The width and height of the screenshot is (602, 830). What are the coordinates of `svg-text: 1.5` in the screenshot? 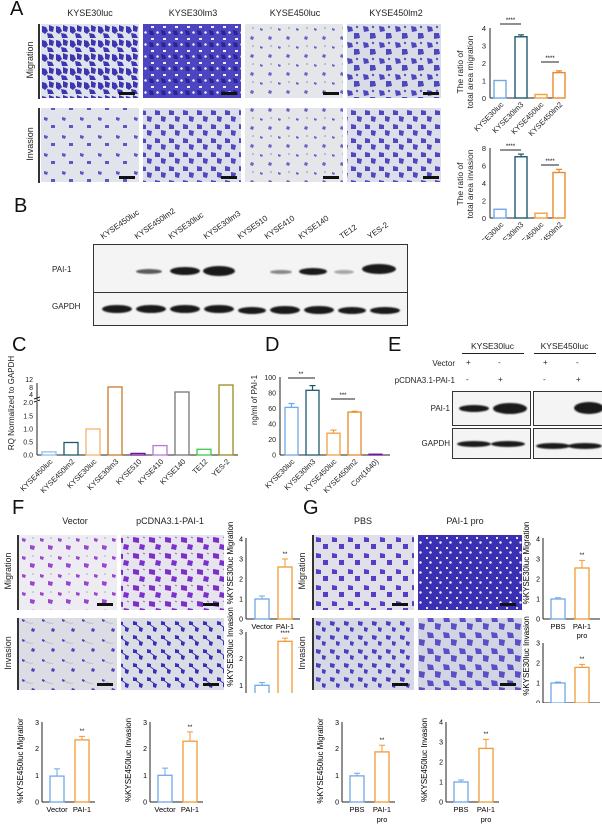 It's located at (28, 417).